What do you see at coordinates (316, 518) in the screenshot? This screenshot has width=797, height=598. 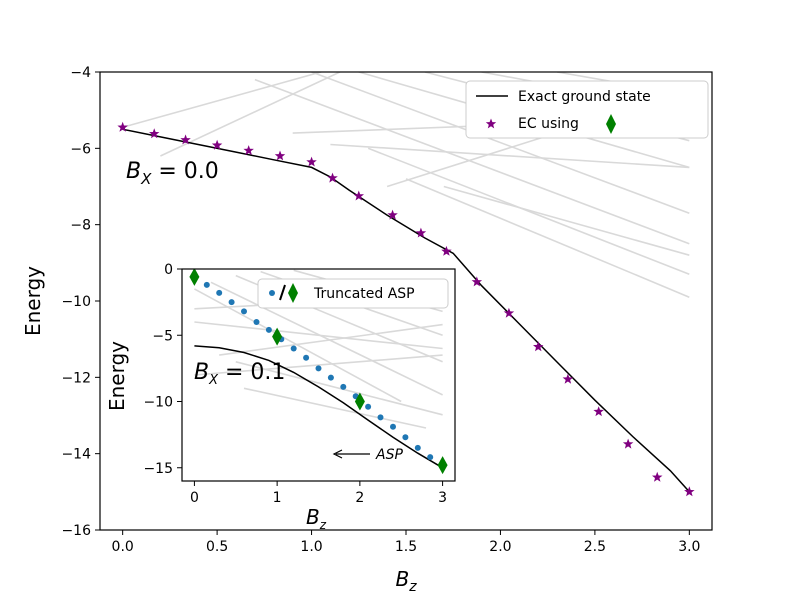 I see `inset-x-axis-title: Bz` at bounding box center [316, 518].